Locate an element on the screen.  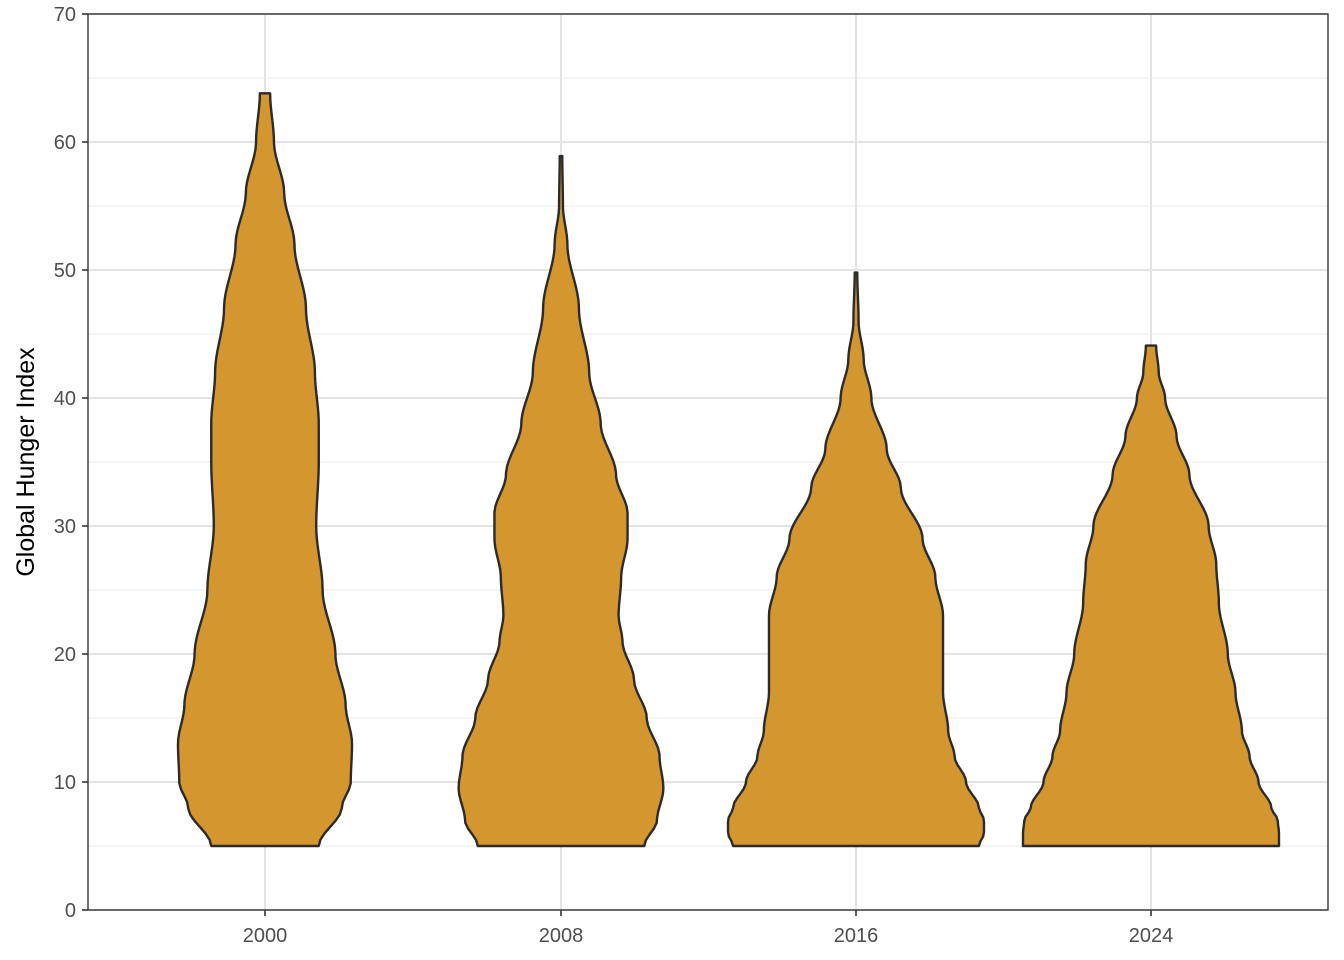
x-tick-label: 2016 is located at coordinates (856, 936).